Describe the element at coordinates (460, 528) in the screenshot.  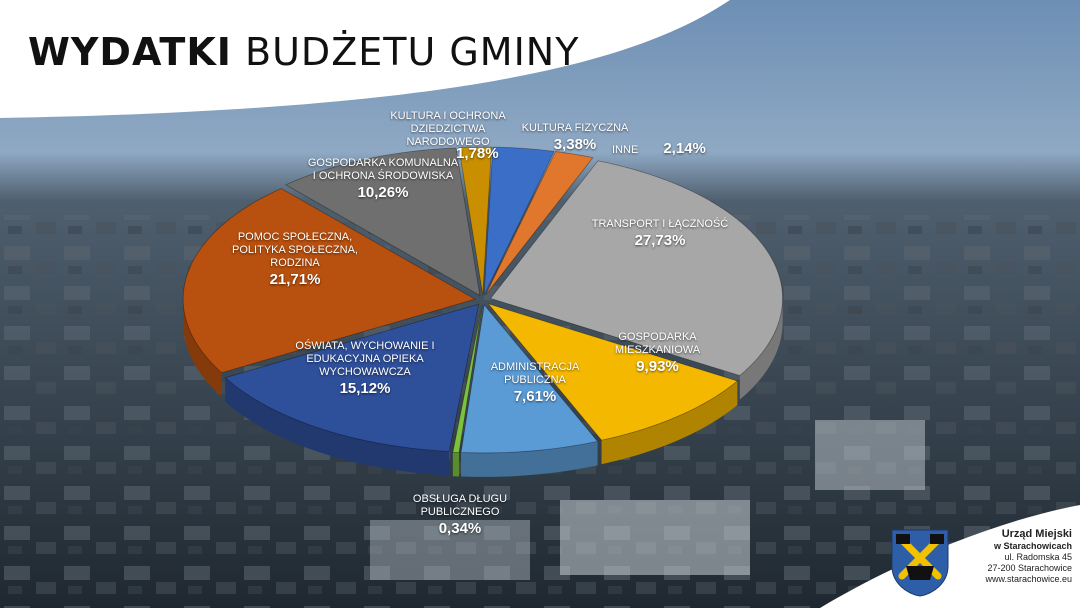
I see `label-value: 0,34%` at that location.